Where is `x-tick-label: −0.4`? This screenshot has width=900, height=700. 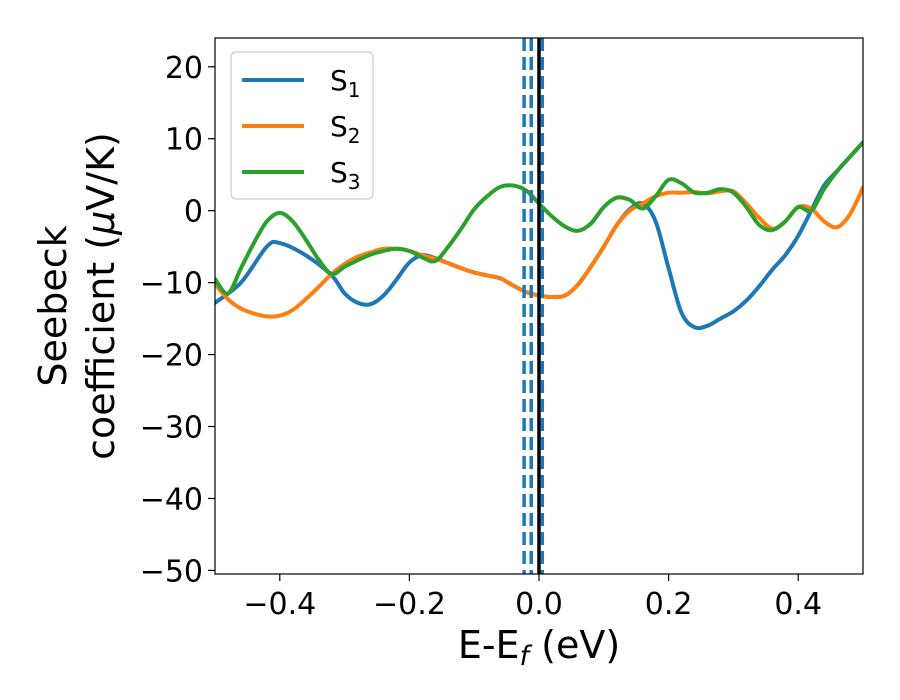
x-tick-label: −0.4 is located at coordinates (279, 604).